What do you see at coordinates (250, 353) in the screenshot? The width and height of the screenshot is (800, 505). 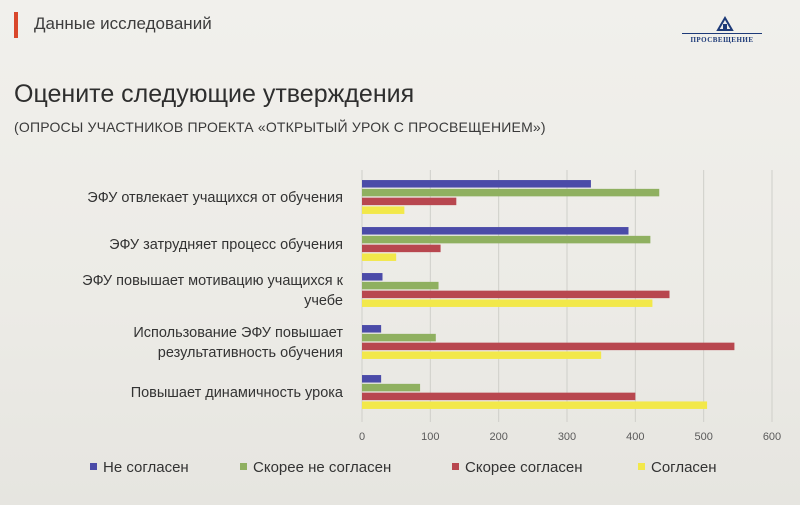 I see `category-label: результативность обучения` at bounding box center [250, 353].